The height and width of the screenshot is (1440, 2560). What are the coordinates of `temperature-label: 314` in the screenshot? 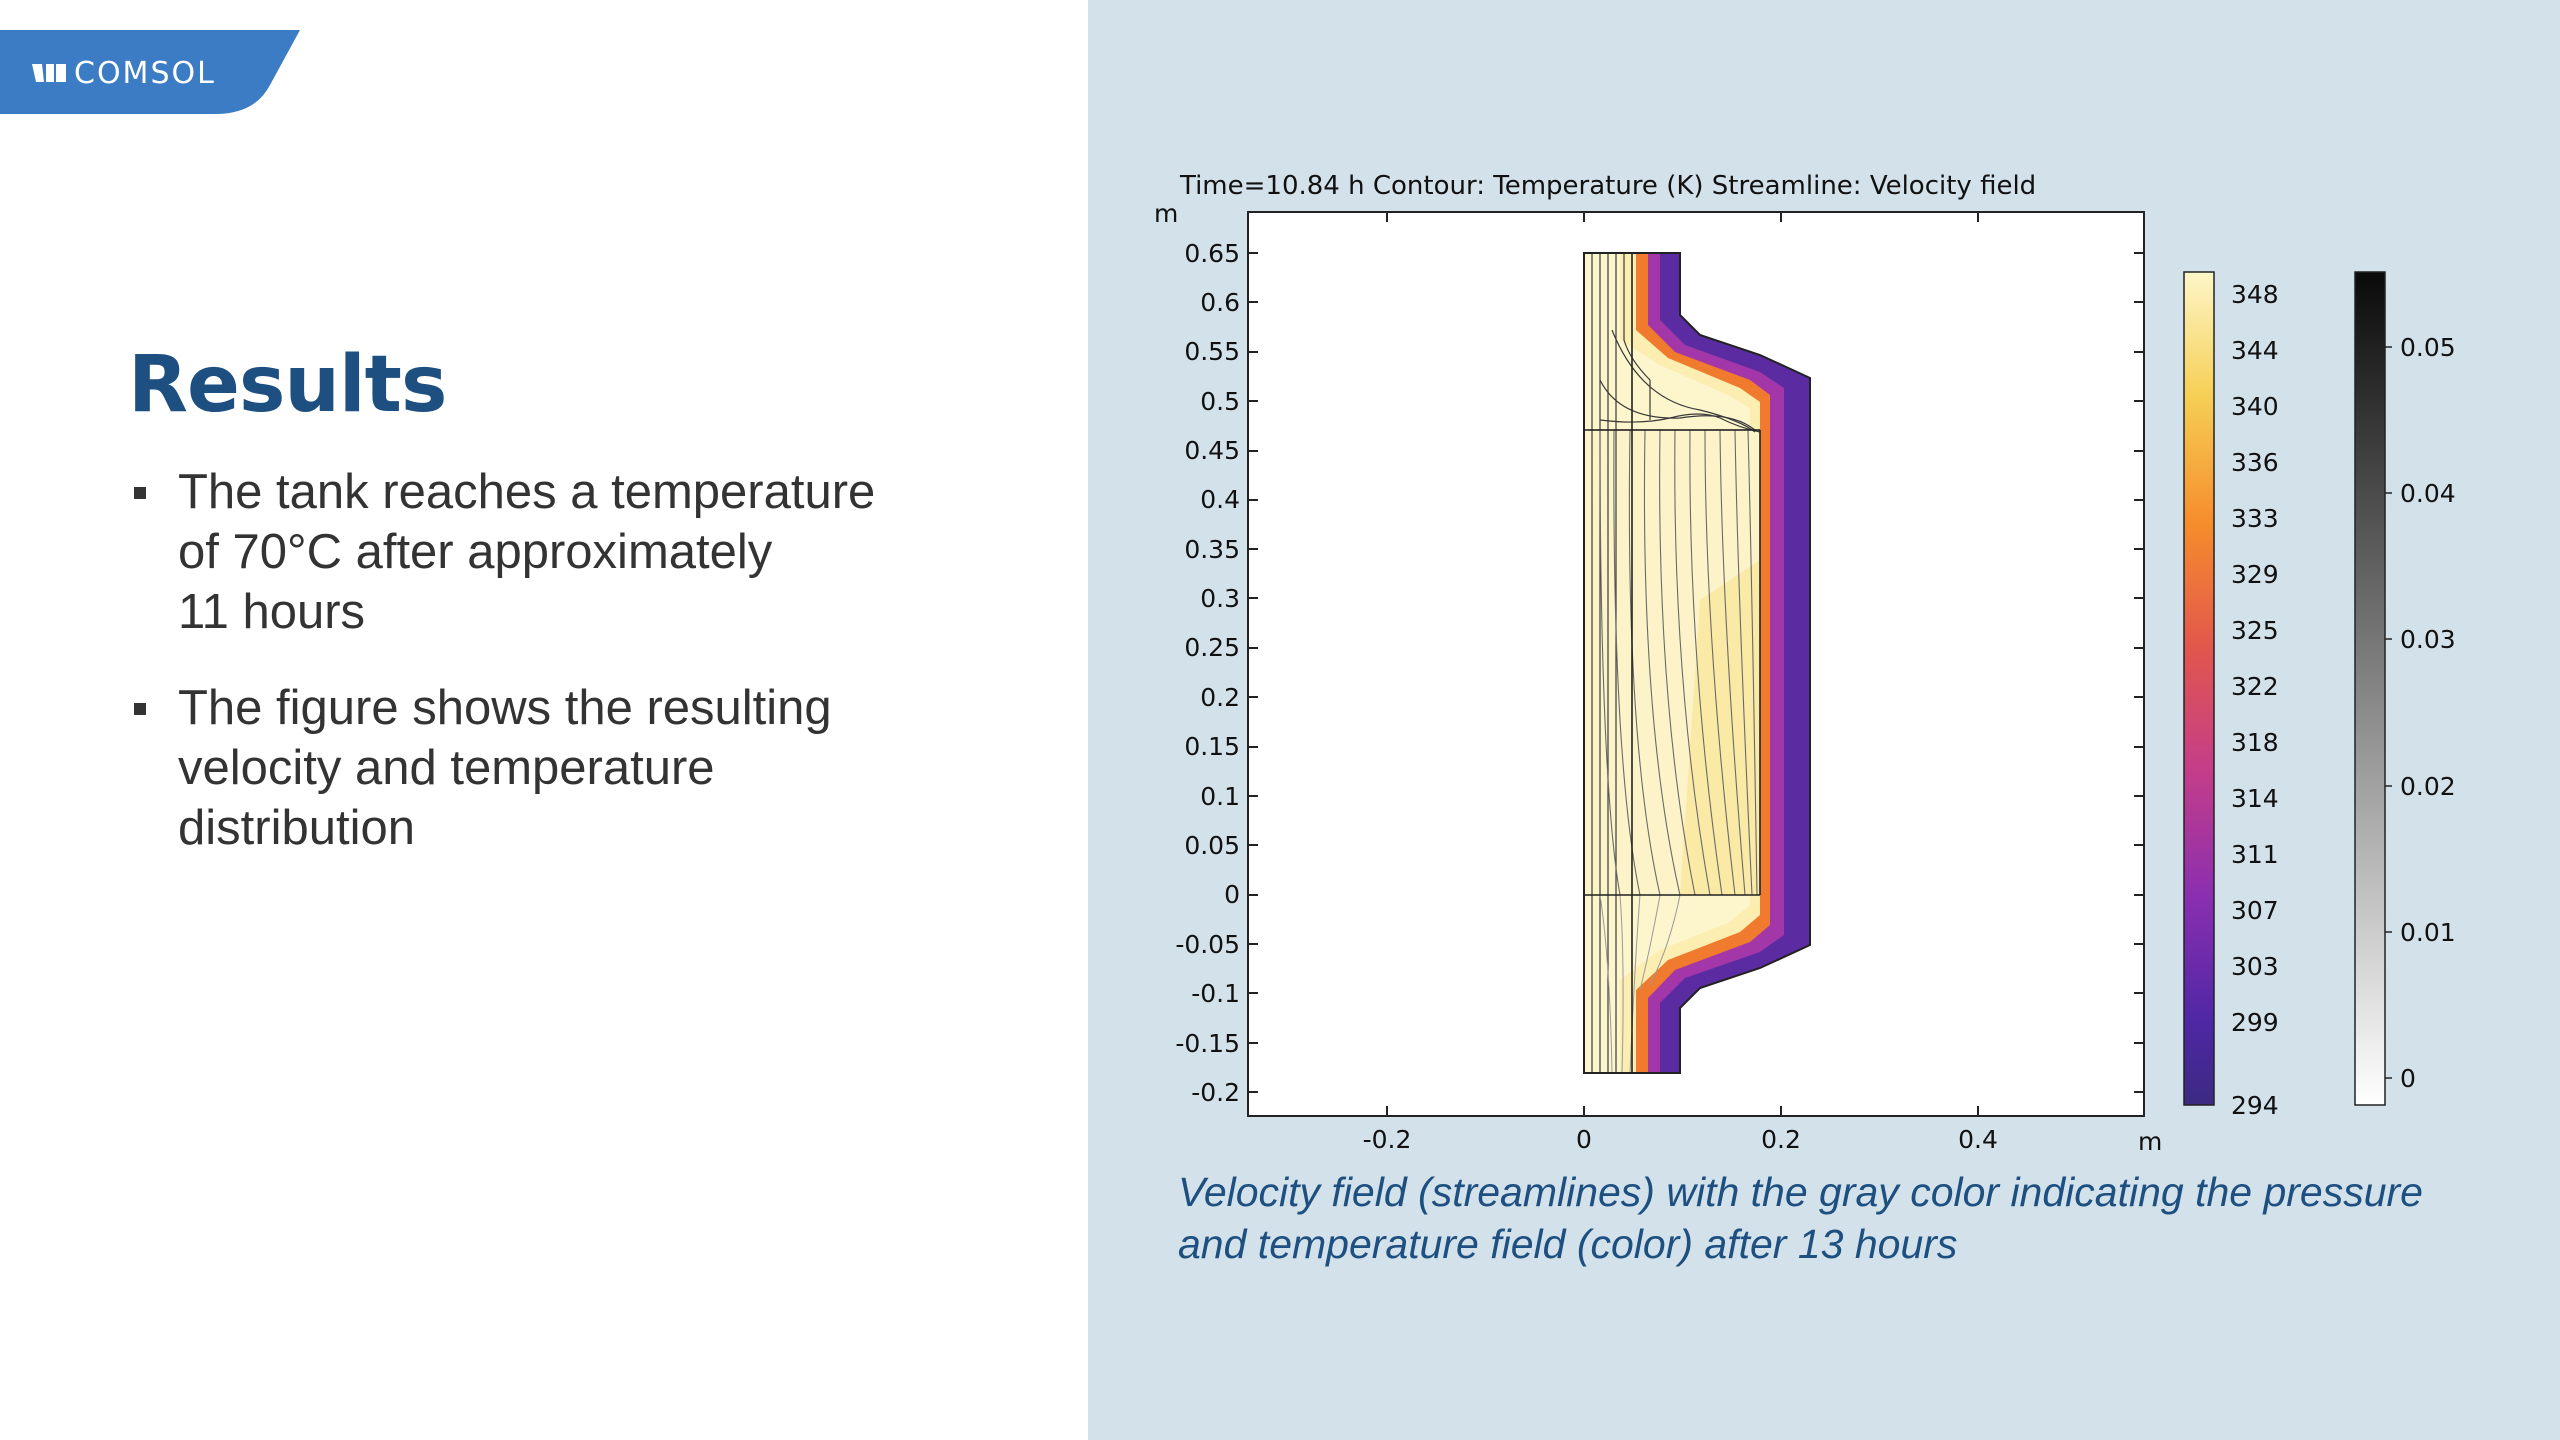 It's located at (2255, 798).